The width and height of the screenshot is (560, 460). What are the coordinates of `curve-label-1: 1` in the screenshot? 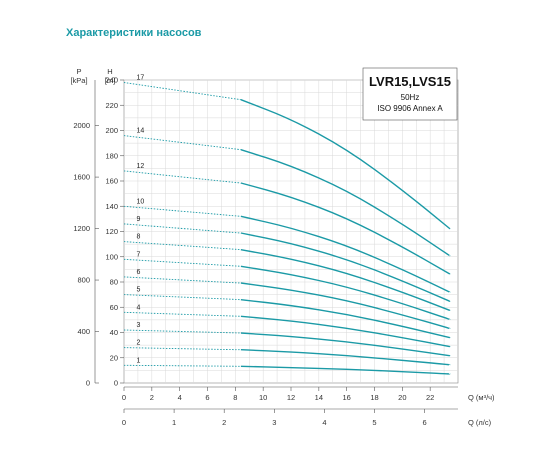 It's located at (139, 360).